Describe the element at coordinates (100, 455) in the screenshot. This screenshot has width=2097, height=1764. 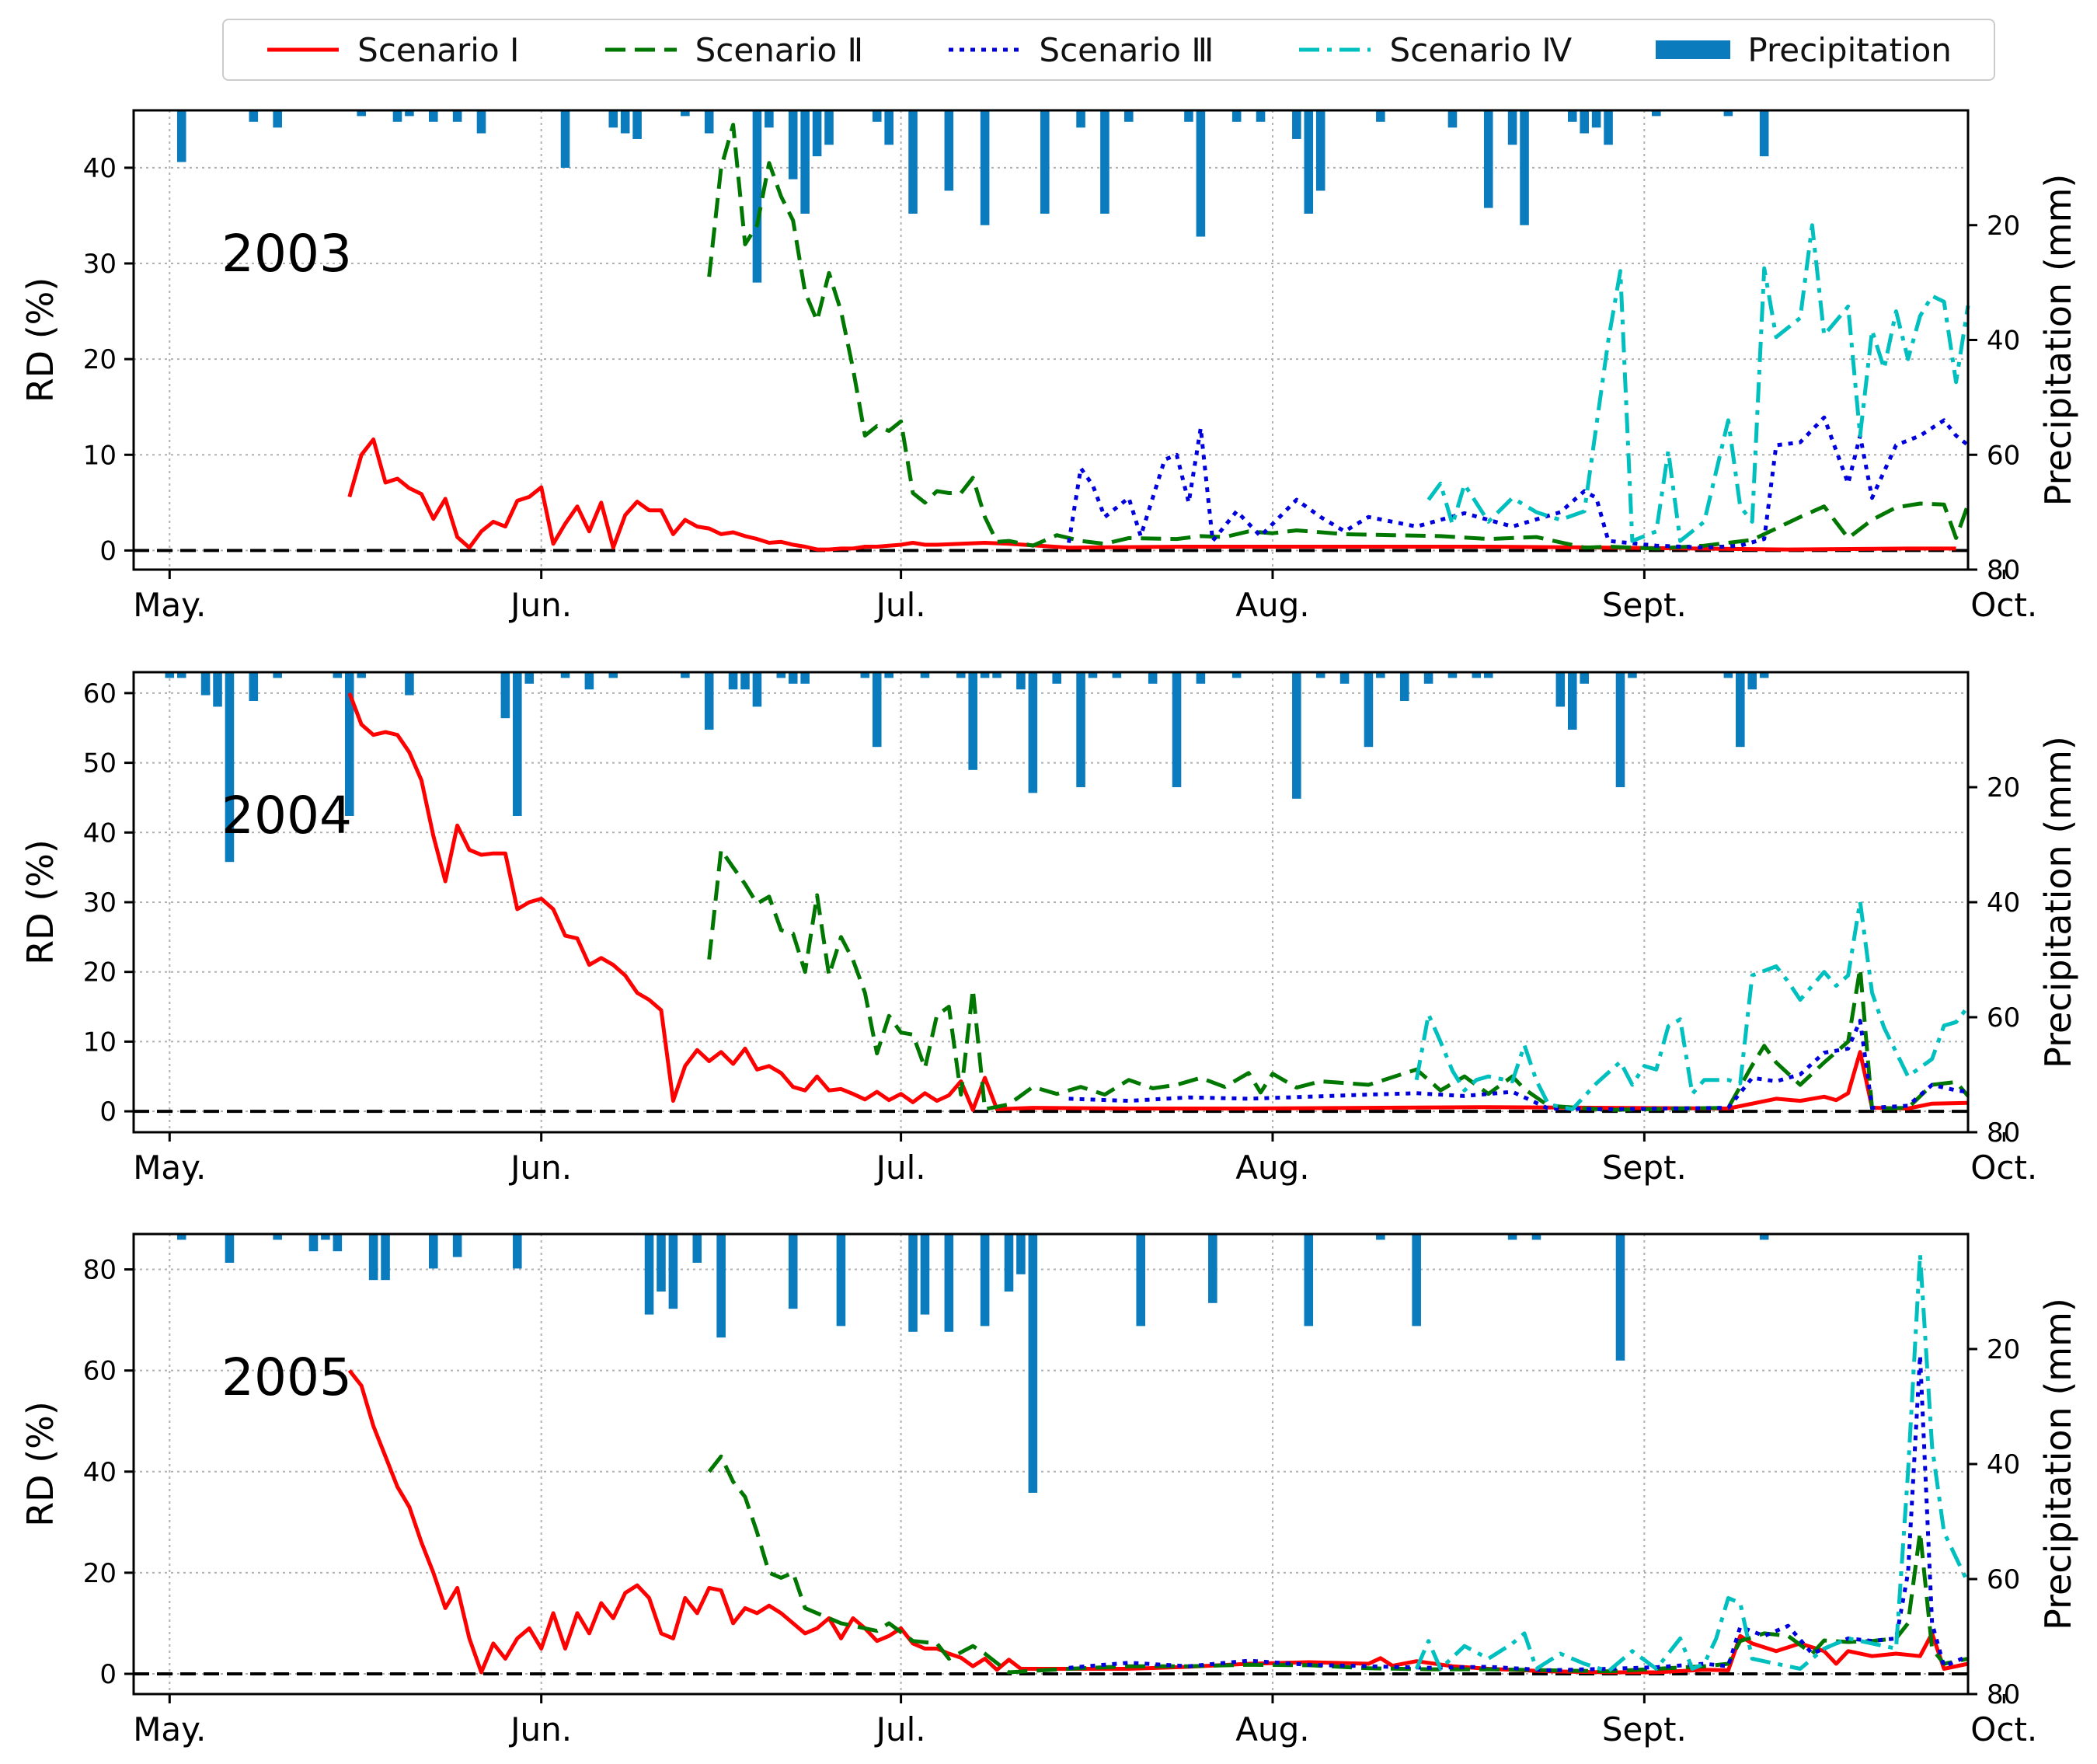
I see `y-tick-label: 10` at that location.